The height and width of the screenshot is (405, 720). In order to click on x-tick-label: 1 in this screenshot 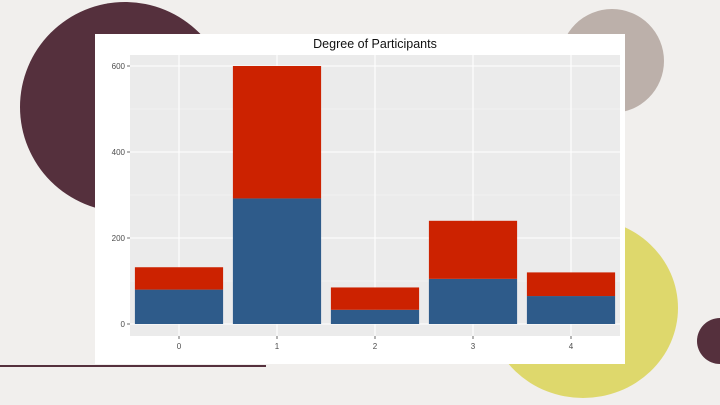, I will do `click(277, 346)`.